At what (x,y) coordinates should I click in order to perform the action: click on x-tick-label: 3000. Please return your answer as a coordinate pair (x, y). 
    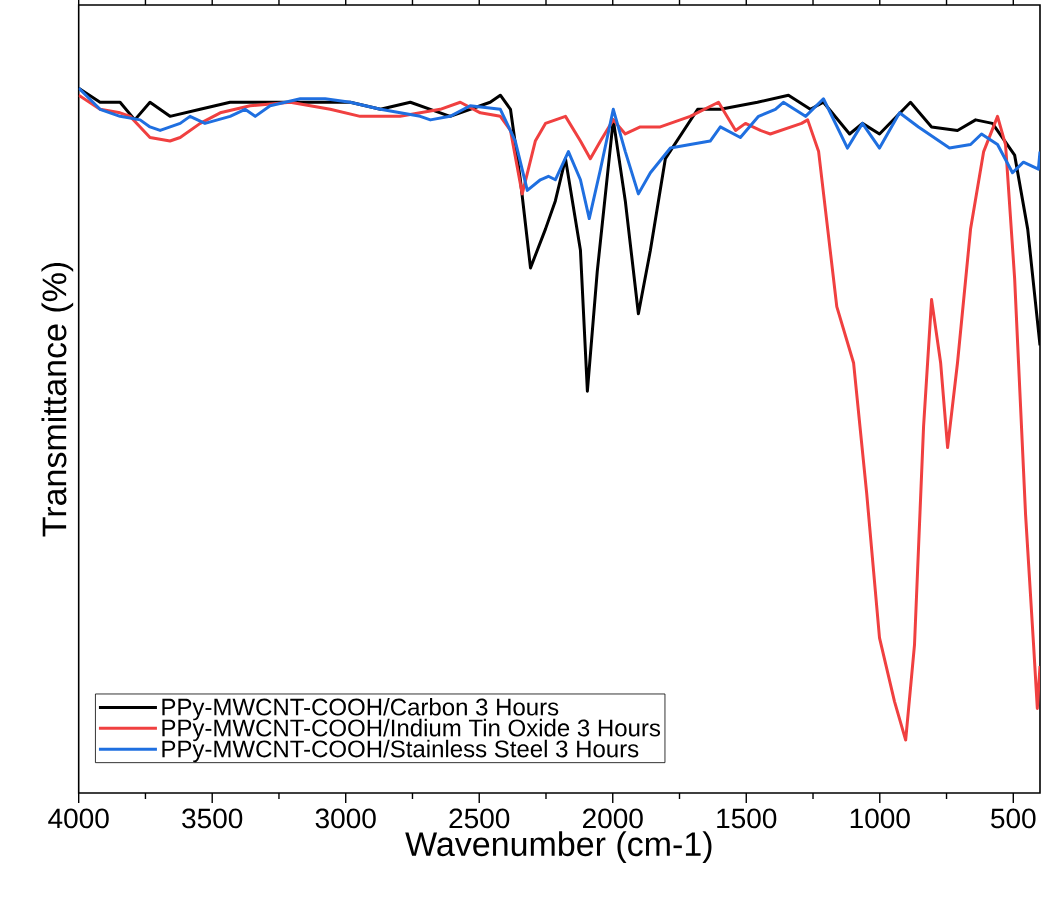
    Looking at the image, I should click on (345, 818).